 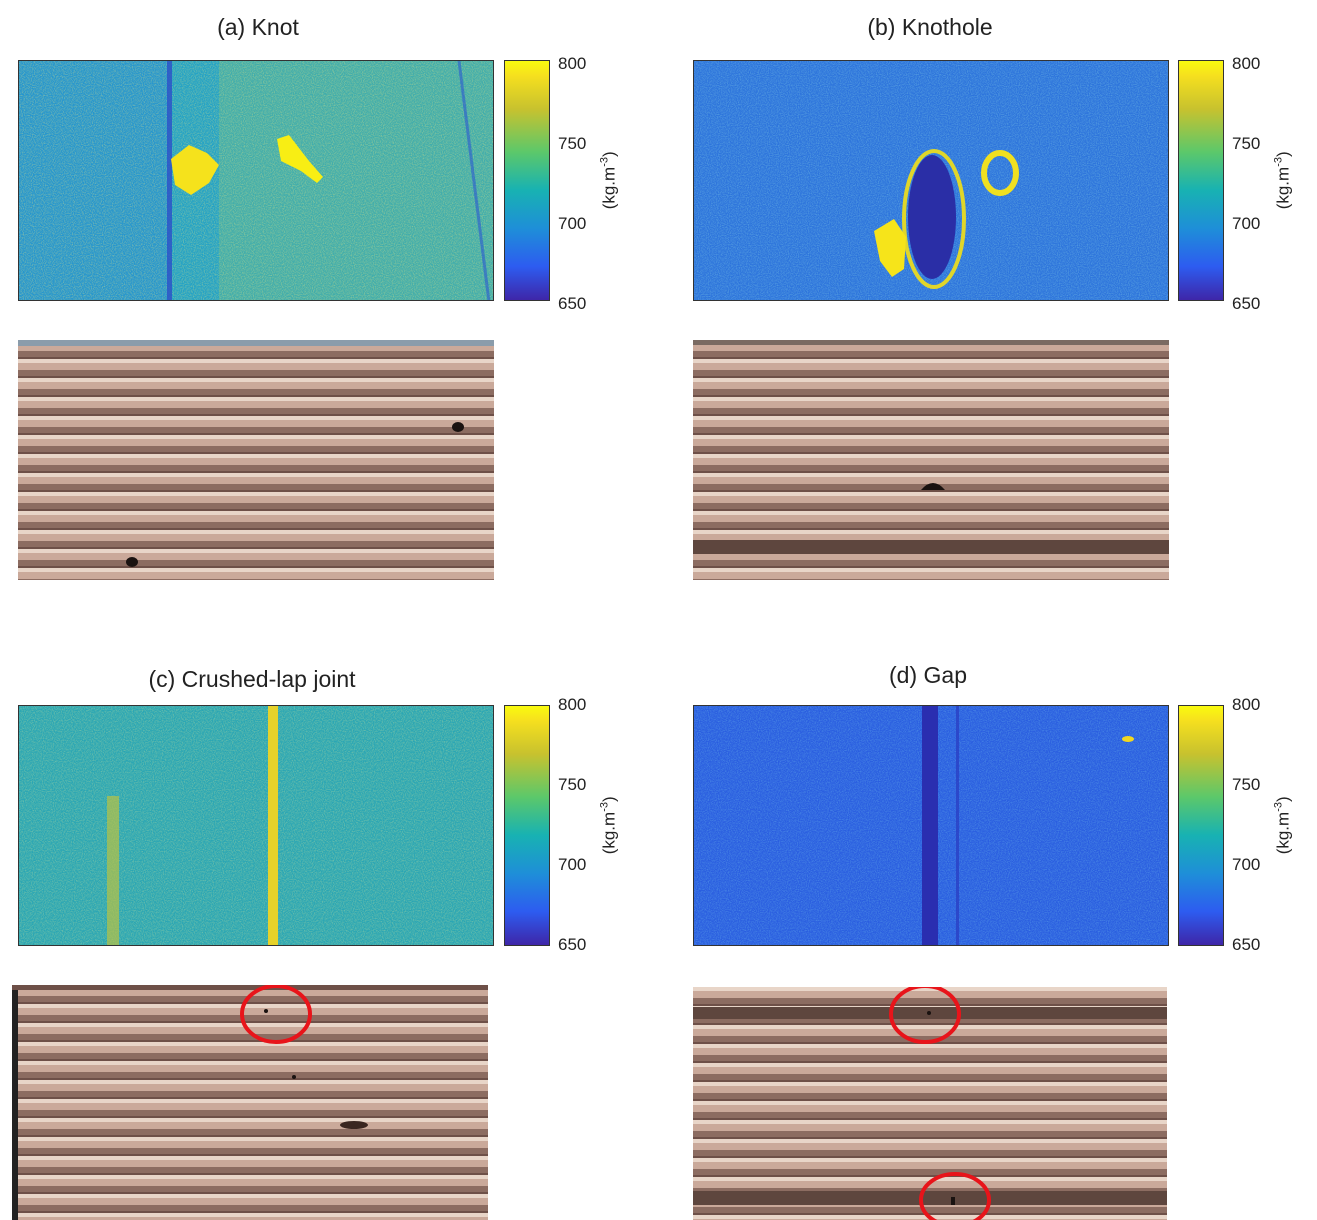 I want to click on panel-b-unit-label: (kg.m-3), so click(x=1282, y=180).